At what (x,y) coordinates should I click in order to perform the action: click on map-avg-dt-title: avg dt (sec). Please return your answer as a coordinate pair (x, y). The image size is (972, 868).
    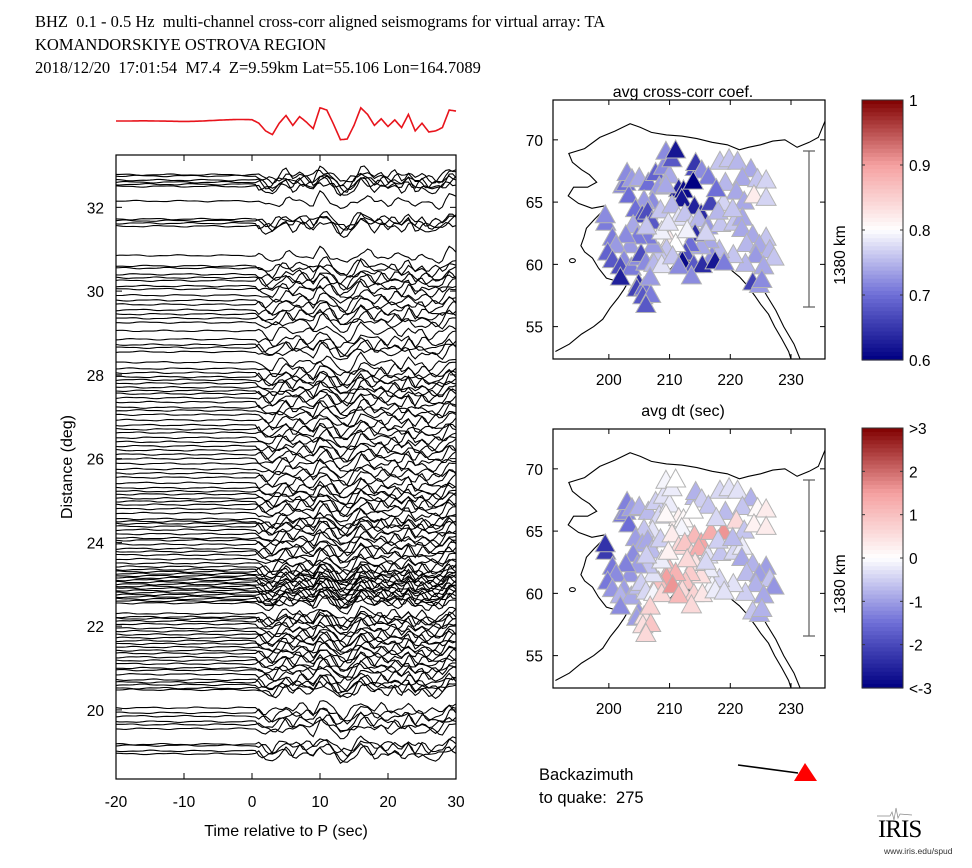
    Looking at the image, I should click on (683, 411).